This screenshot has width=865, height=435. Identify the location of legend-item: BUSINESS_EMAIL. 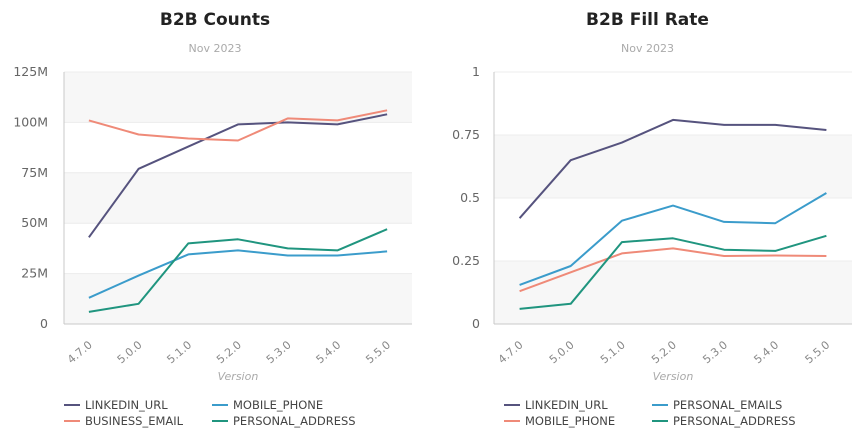
(123, 421).